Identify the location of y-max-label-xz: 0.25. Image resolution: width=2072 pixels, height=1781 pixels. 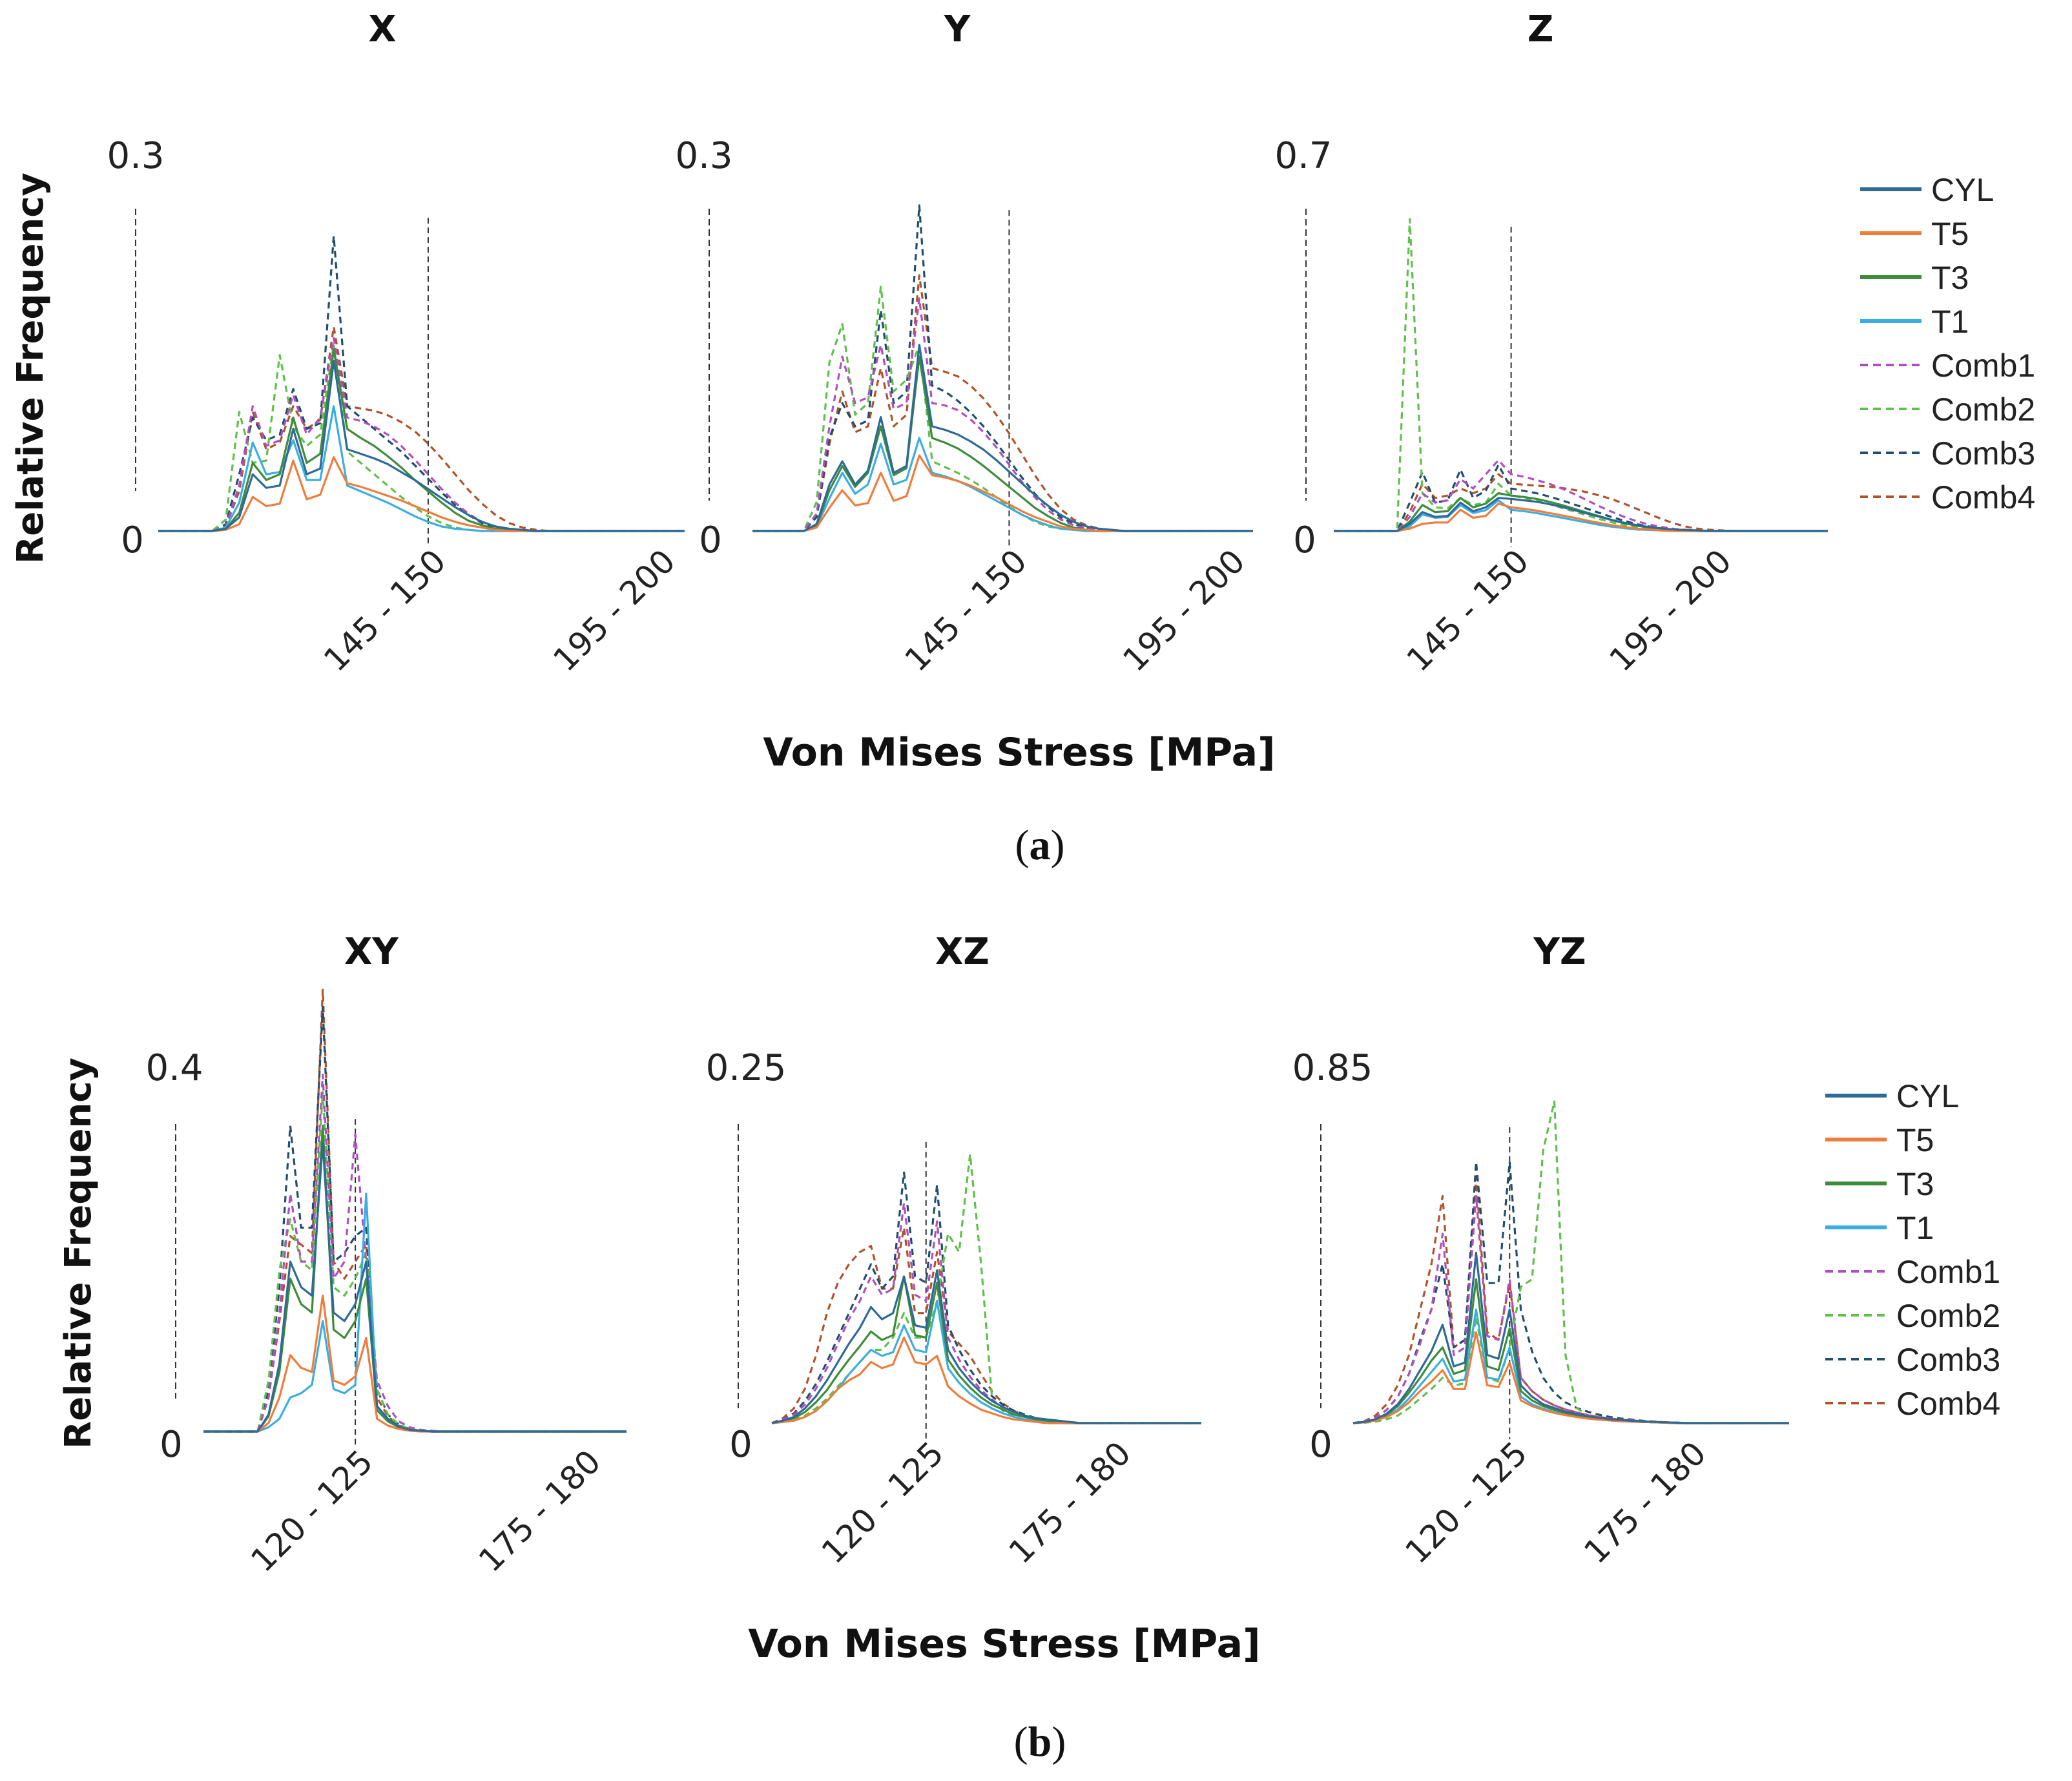
(746, 1068).